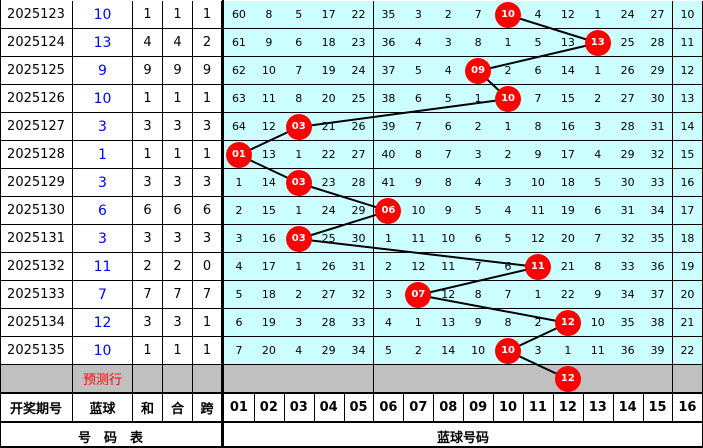 The image size is (703, 448). Describe the element at coordinates (658, 351) in the screenshot. I see `omission-cell: 39` at that location.